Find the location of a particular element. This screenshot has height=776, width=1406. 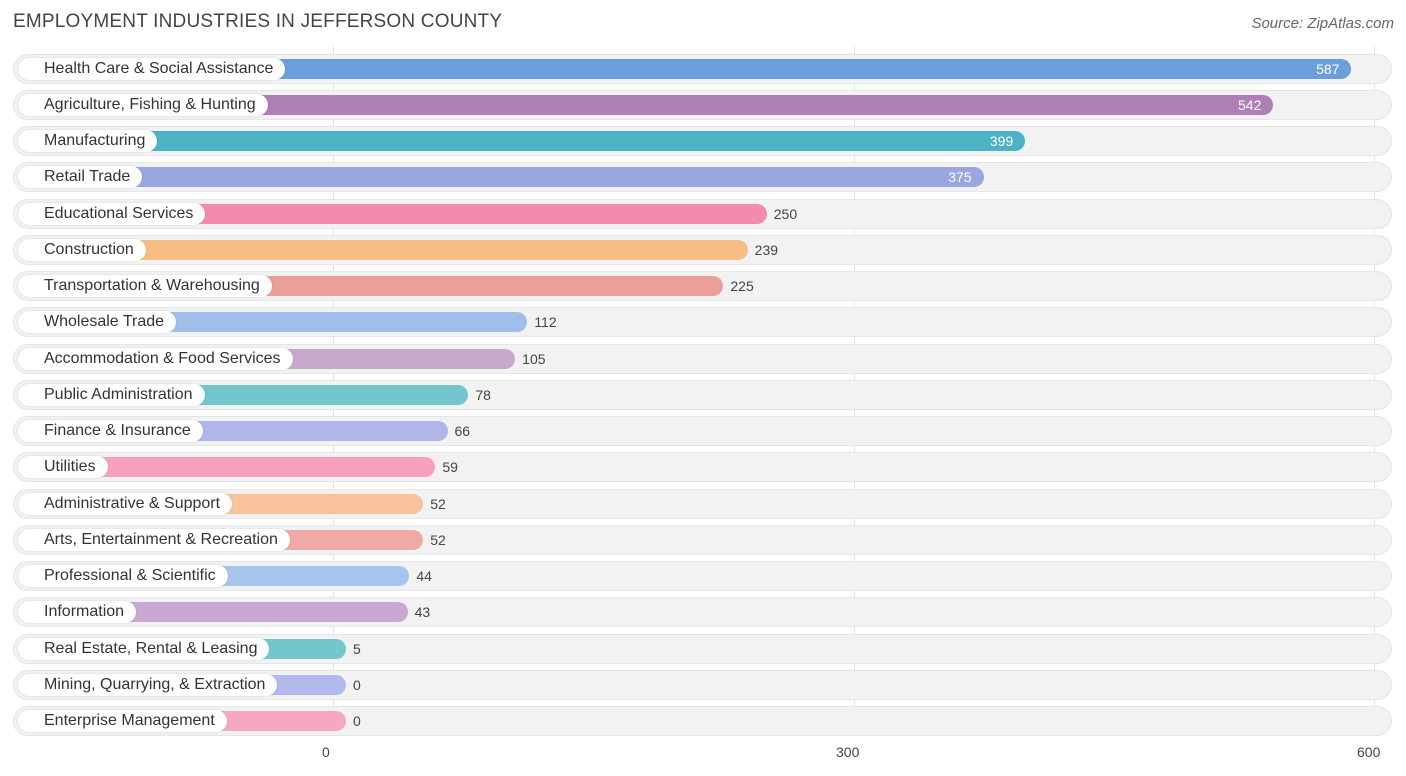

x-tick-label: 300 is located at coordinates (848, 752).